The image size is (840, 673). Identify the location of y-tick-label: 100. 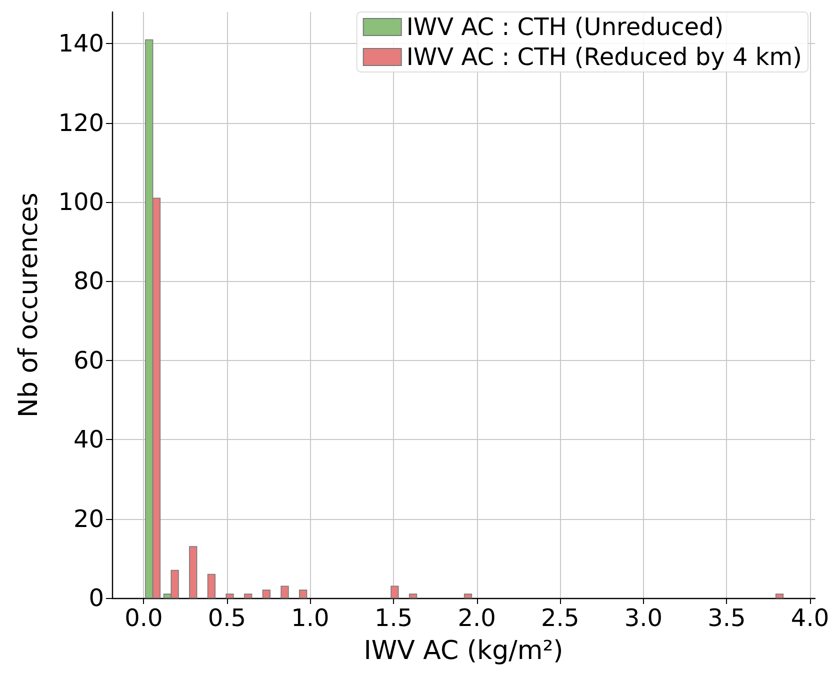
(81, 202).